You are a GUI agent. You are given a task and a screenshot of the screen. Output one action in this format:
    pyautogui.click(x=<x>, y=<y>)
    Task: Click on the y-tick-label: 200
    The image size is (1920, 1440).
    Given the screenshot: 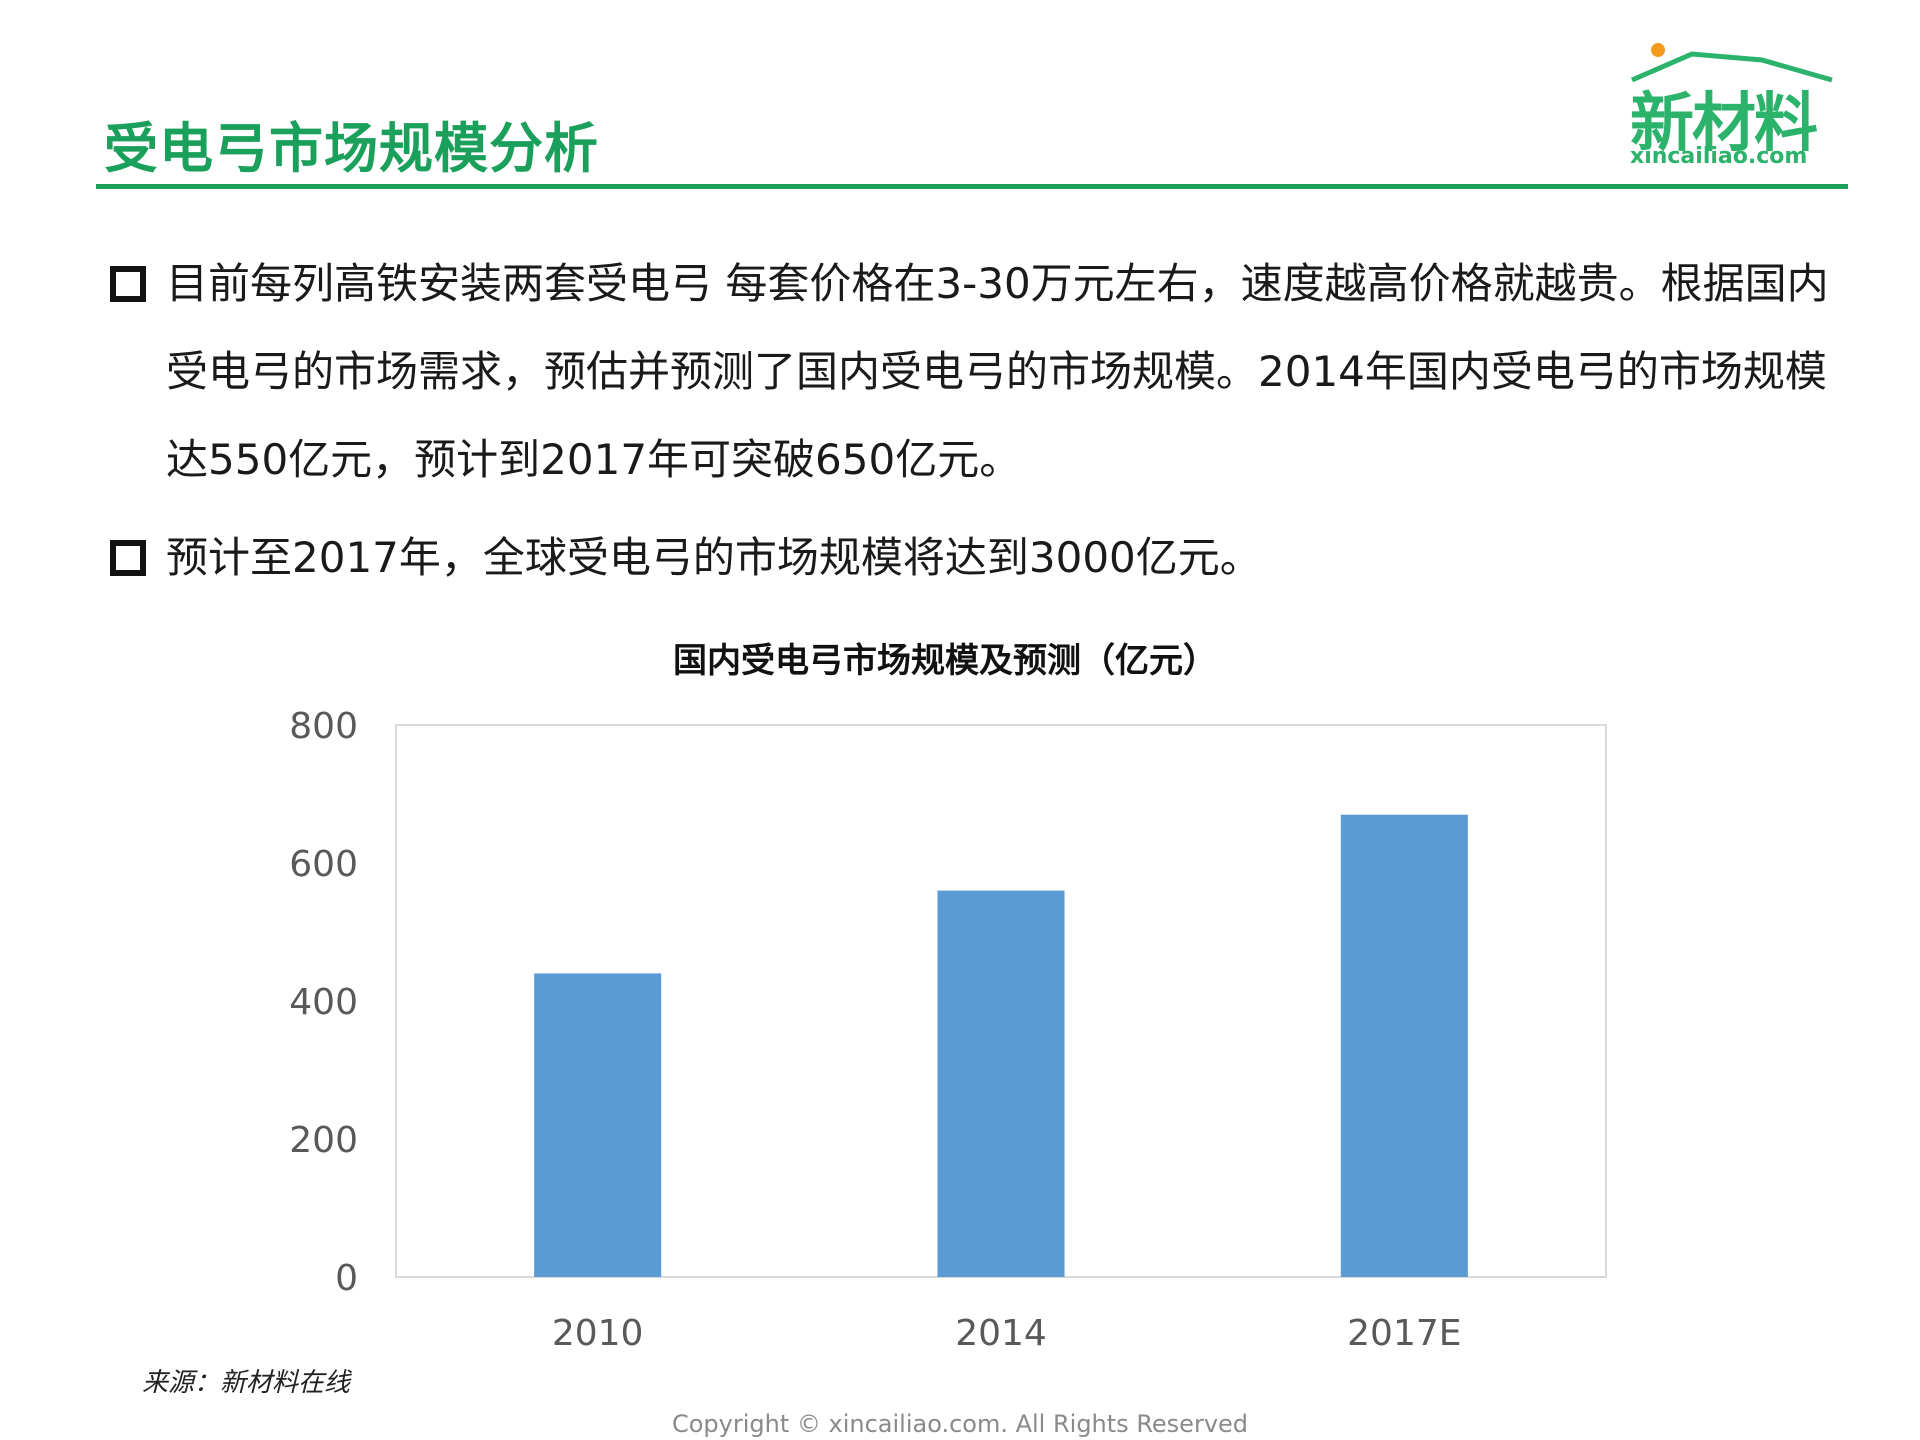 What is the action you would take?
    pyautogui.click(x=323, y=1140)
    